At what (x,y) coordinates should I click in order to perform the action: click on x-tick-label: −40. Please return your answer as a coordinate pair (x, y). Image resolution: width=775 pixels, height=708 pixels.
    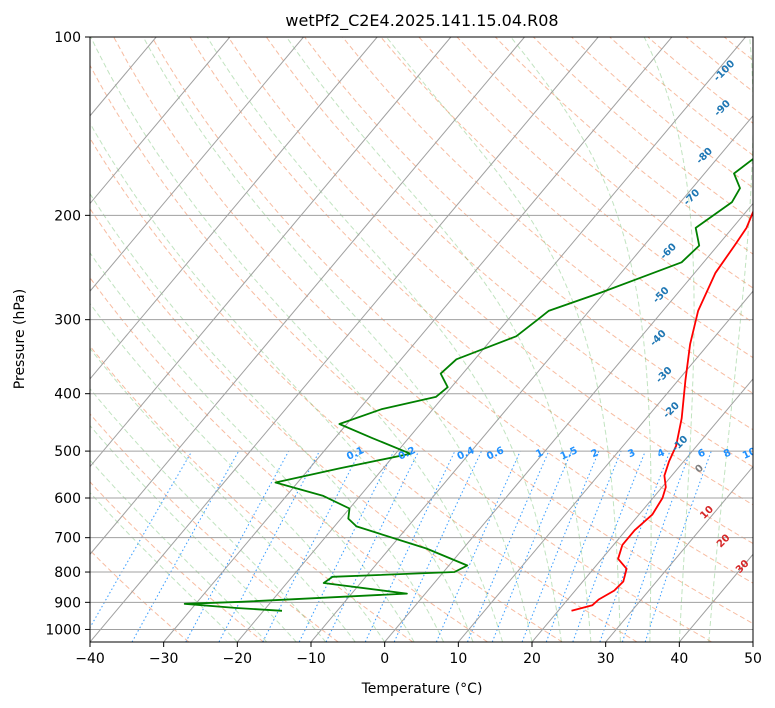
    Looking at the image, I should click on (90, 659).